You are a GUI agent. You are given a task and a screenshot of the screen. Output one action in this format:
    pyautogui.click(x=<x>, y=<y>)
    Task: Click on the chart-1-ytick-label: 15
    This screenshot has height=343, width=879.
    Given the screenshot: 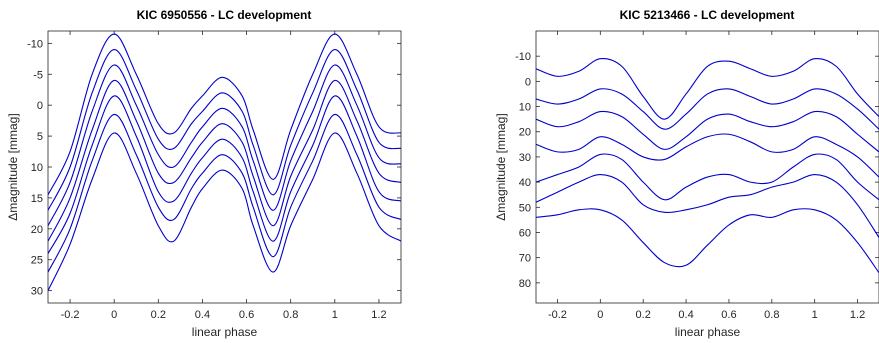 What is the action you would take?
    pyautogui.click(x=37, y=199)
    